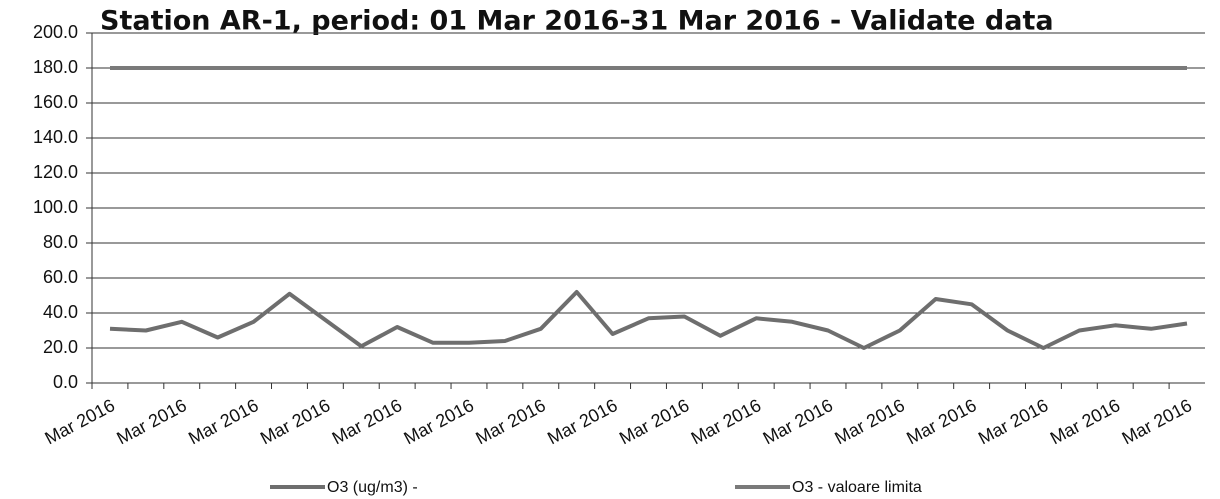 This screenshot has height=499, width=1220. What do you see at coordinates (648, 320) in the screenshot?
I see `series-line` at bounding box center [648, 320].